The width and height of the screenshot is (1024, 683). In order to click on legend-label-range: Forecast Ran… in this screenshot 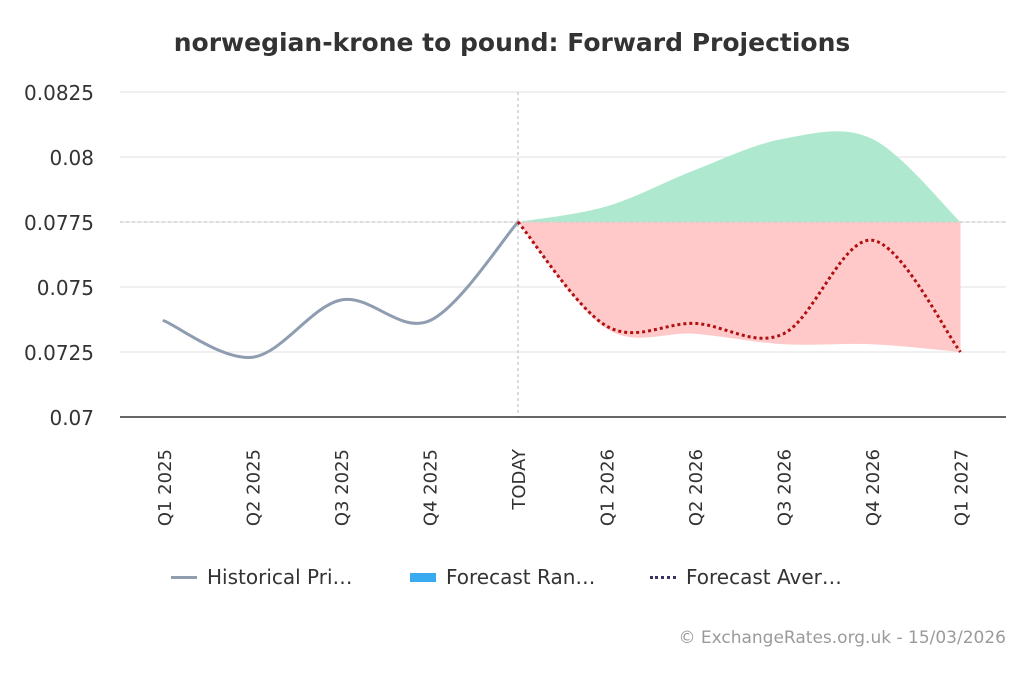, I will do `click(521, 577)`.